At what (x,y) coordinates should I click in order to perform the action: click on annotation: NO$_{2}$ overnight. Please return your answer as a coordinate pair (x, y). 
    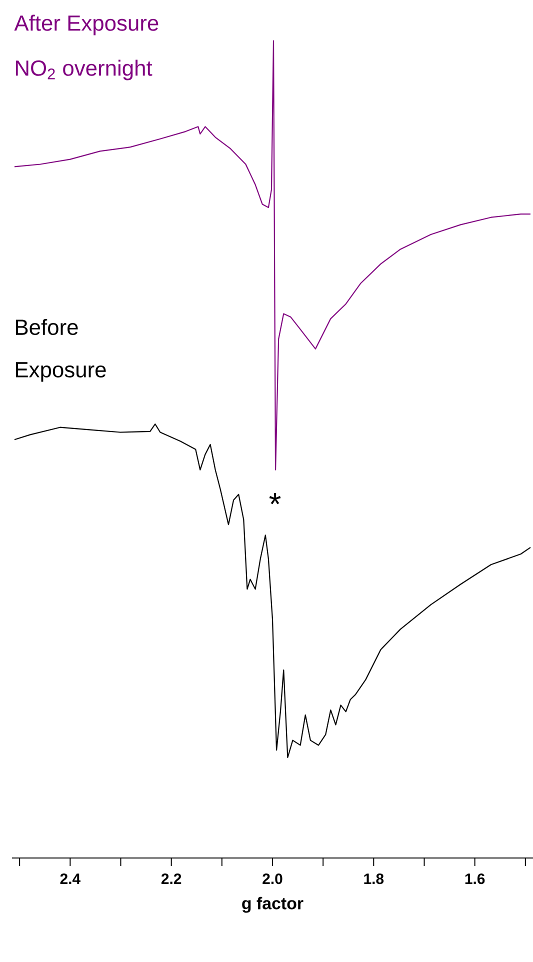
    Looking at the image, I should click on (84, 70).